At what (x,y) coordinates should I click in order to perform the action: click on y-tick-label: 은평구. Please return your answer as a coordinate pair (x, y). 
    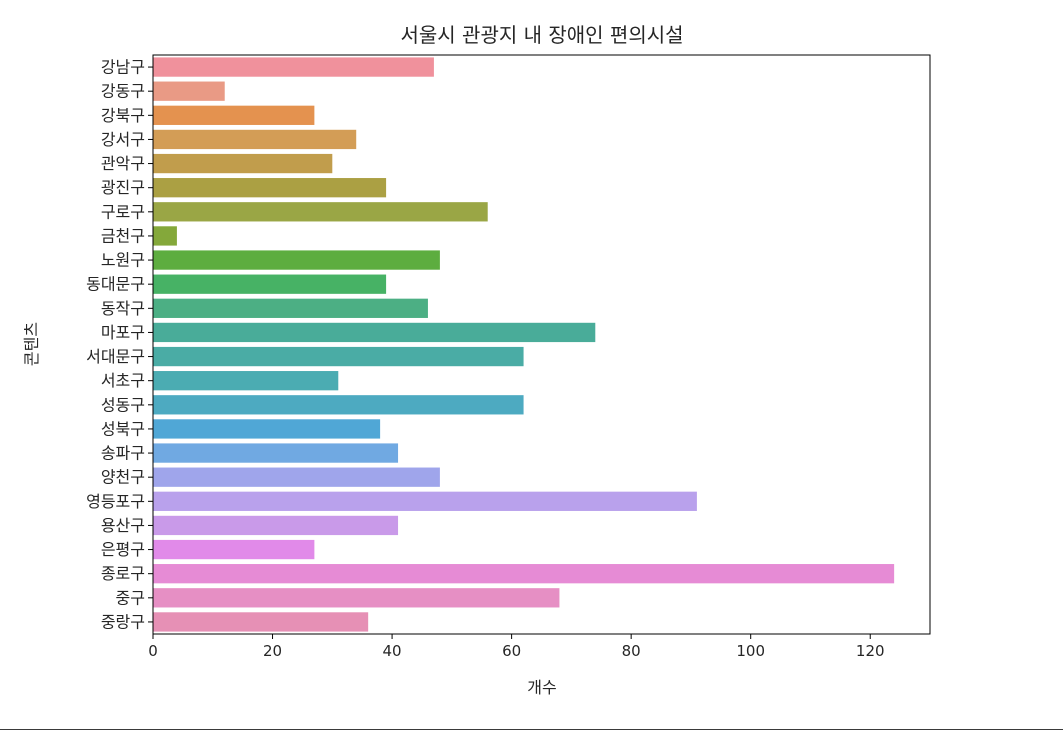
    Looking at the image, I should click on (123, 549).